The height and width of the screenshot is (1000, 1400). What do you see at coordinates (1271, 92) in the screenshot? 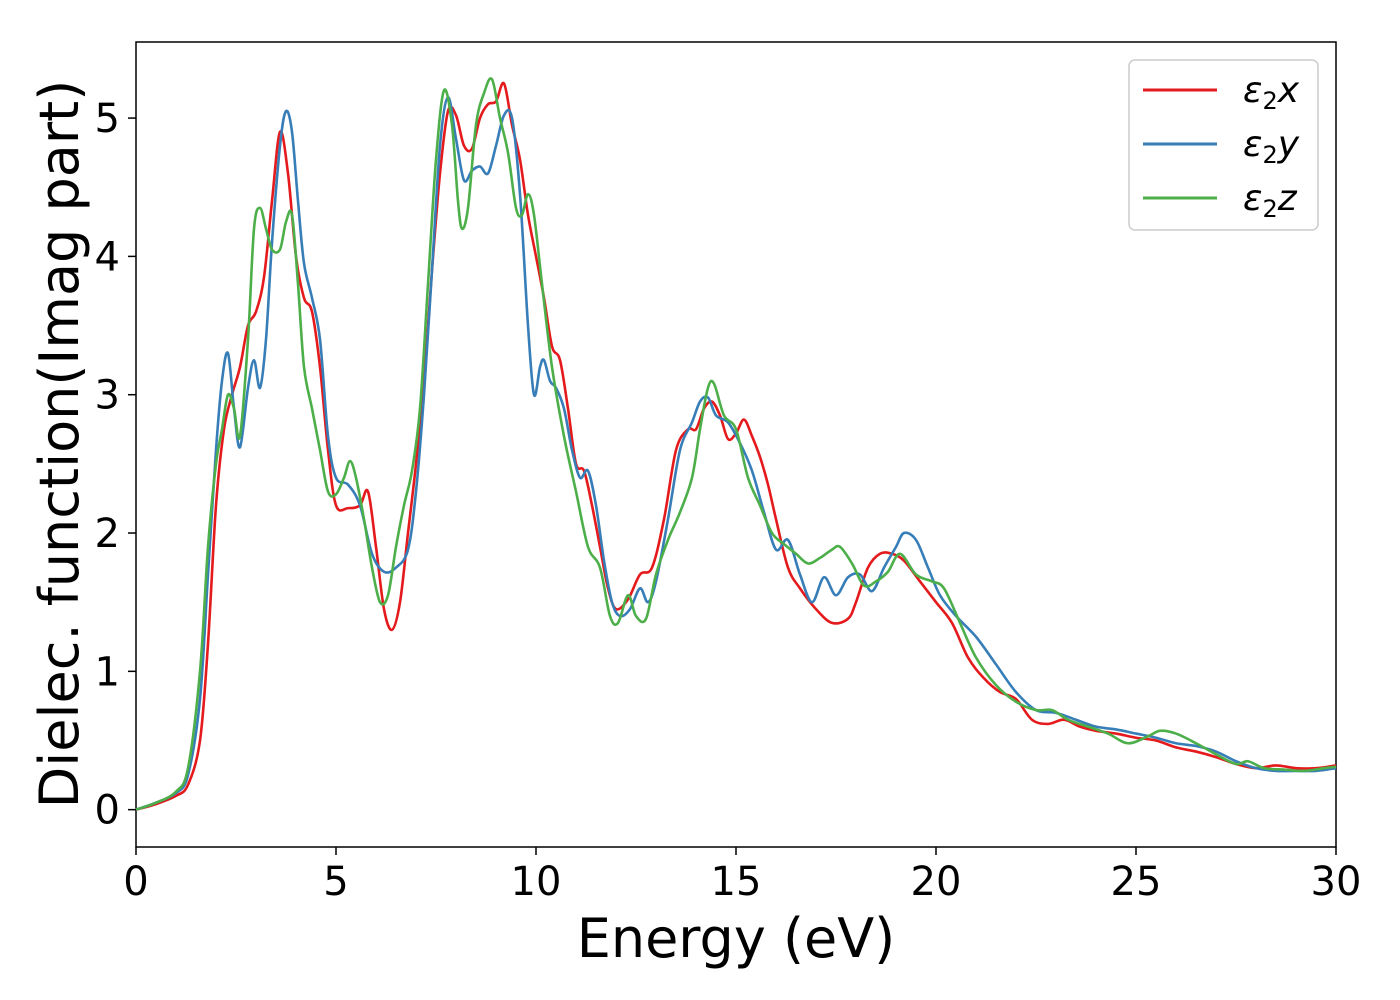
I see `legend-label-x: ε2x` at bounding box center [1271, 92].